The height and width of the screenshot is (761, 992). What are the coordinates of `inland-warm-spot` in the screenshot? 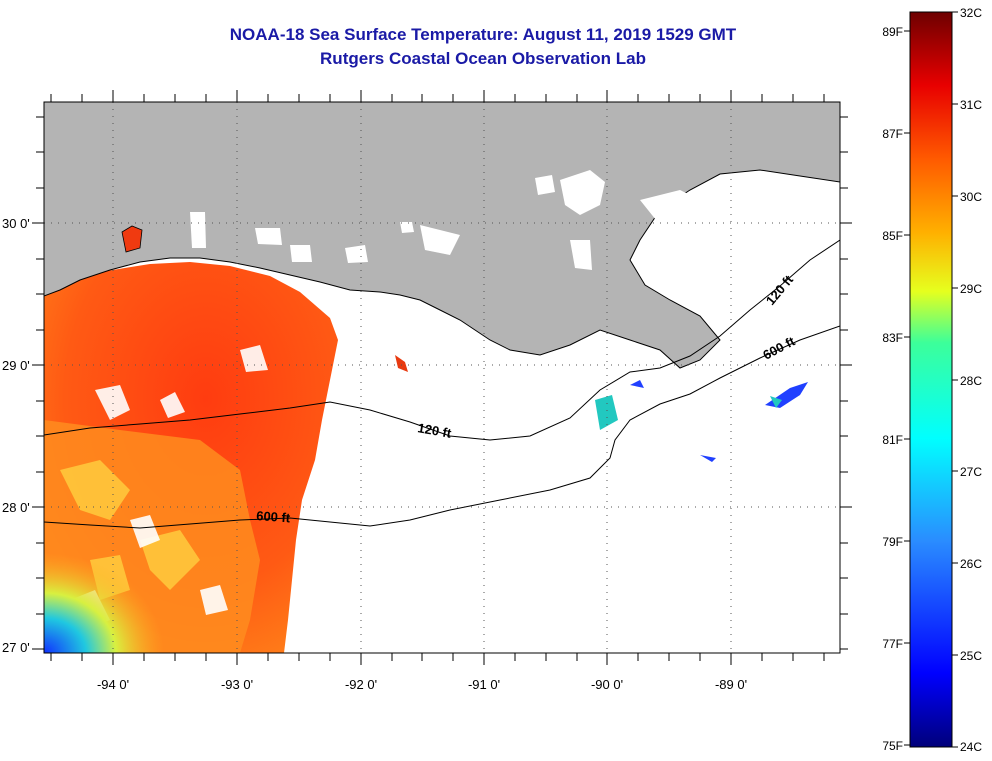 It's located at (132, 239).